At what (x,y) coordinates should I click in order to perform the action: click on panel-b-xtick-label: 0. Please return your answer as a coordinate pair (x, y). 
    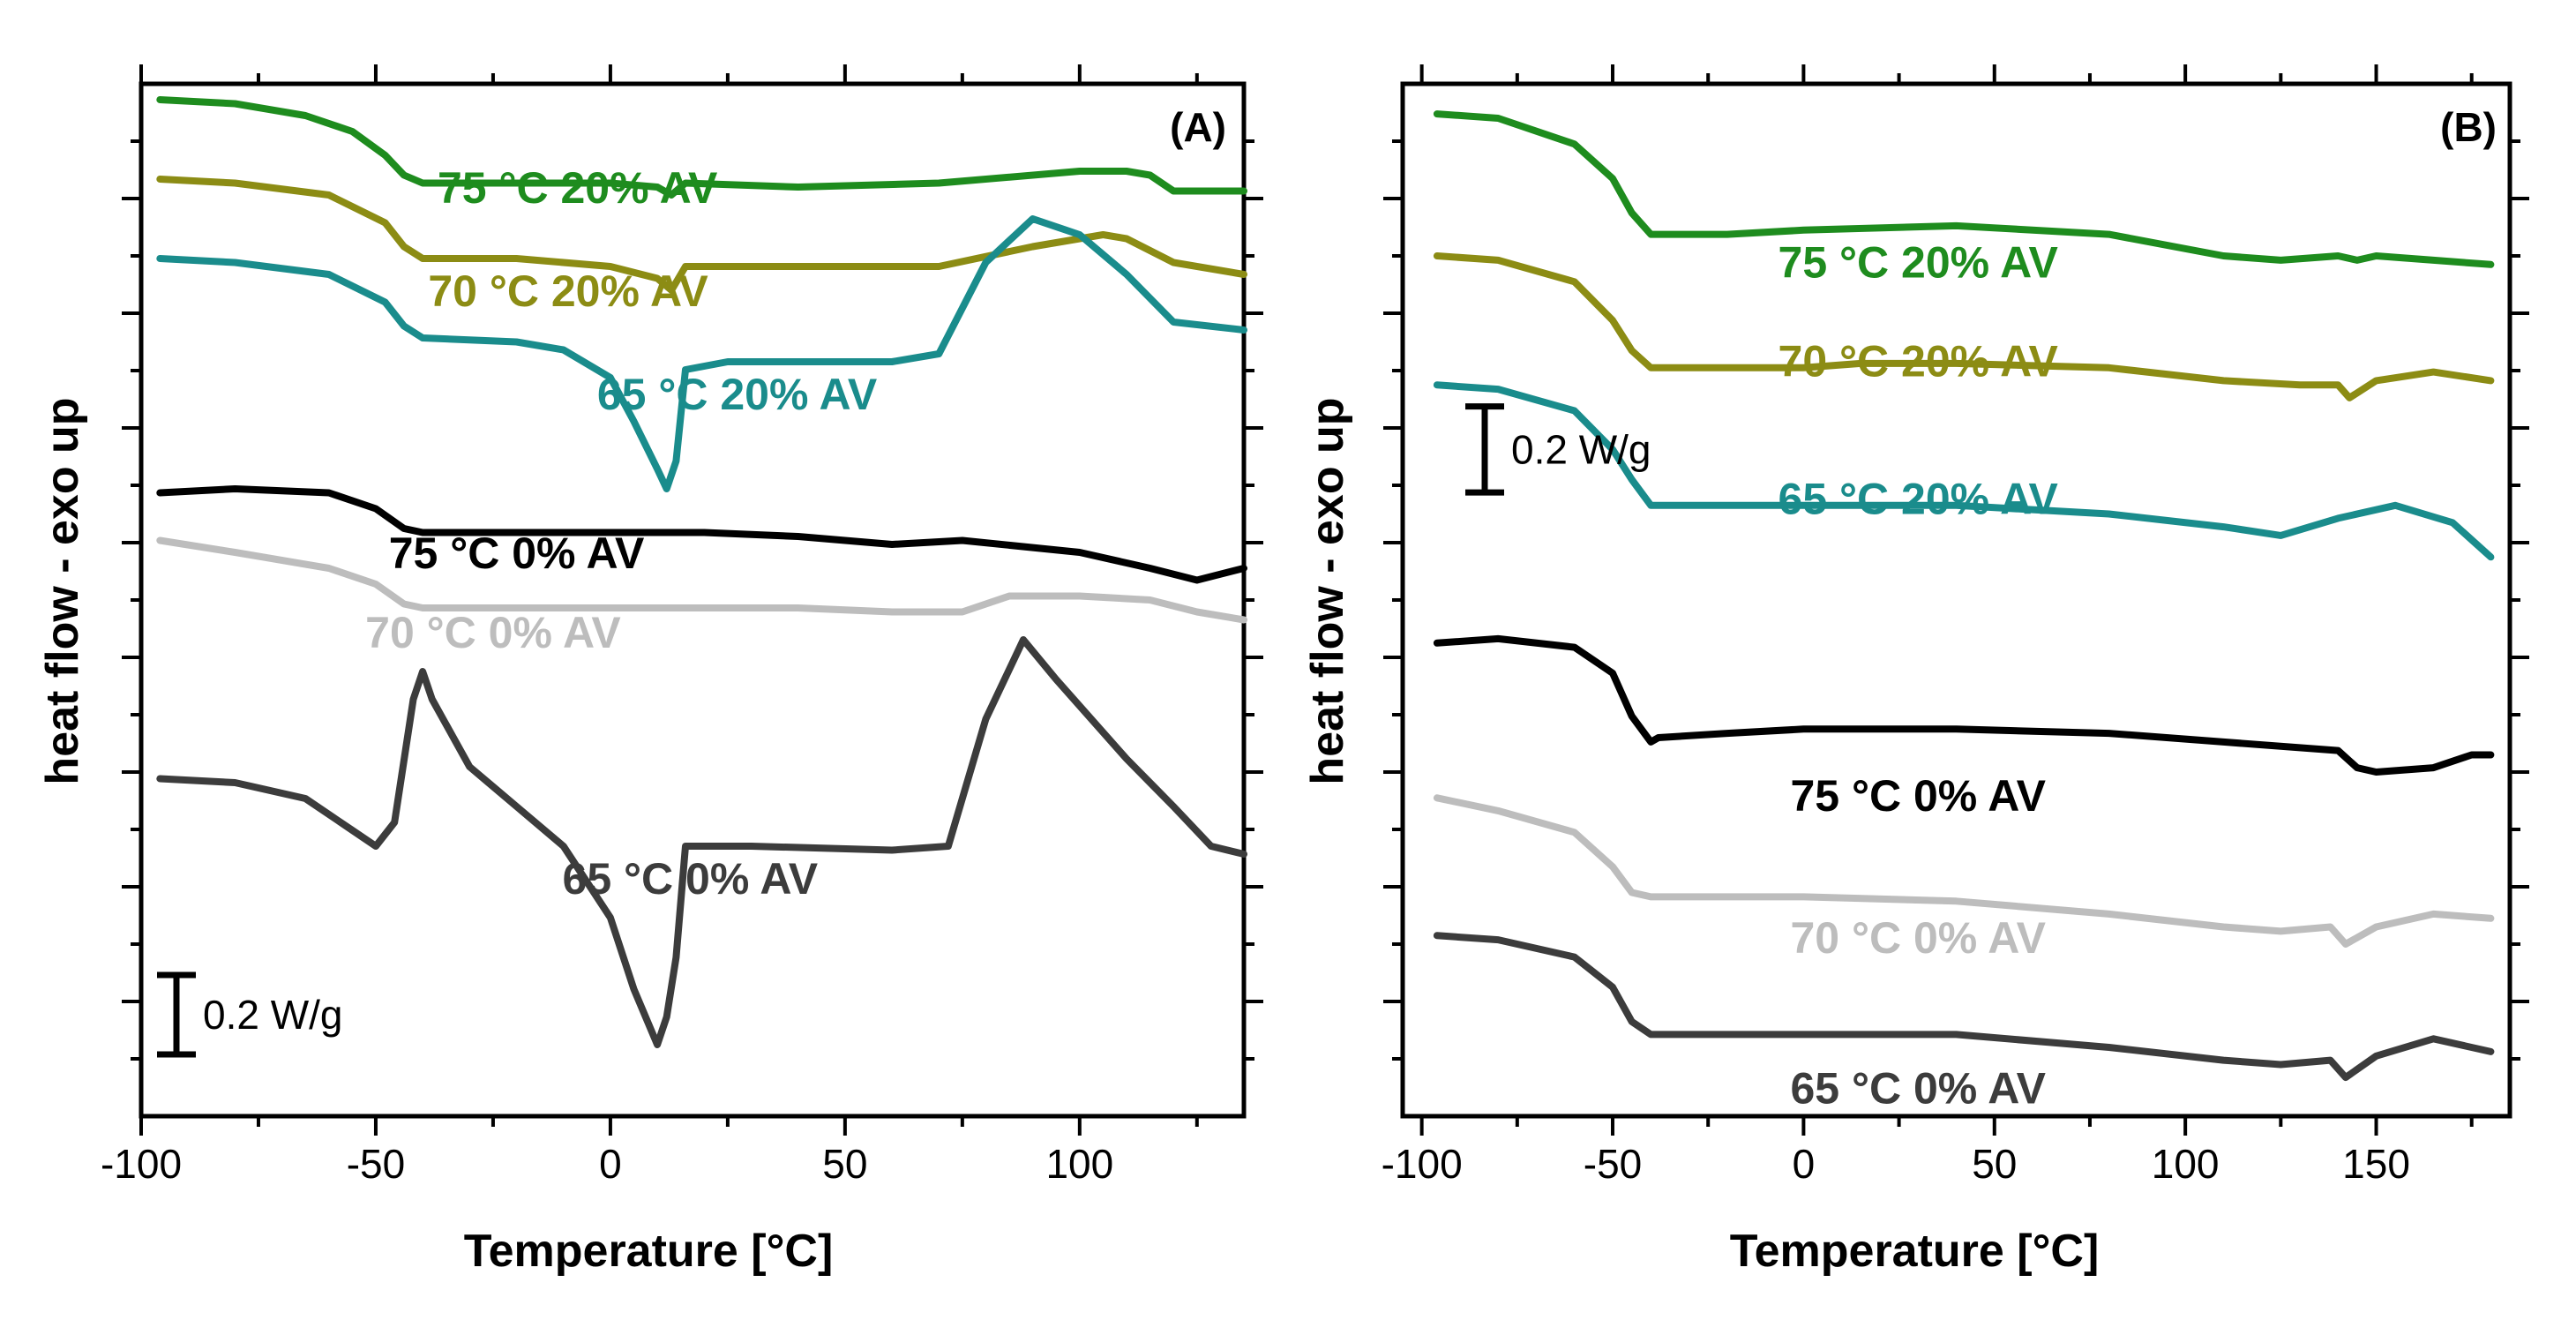
    Looking at the image, I should click on (1805, 1164).